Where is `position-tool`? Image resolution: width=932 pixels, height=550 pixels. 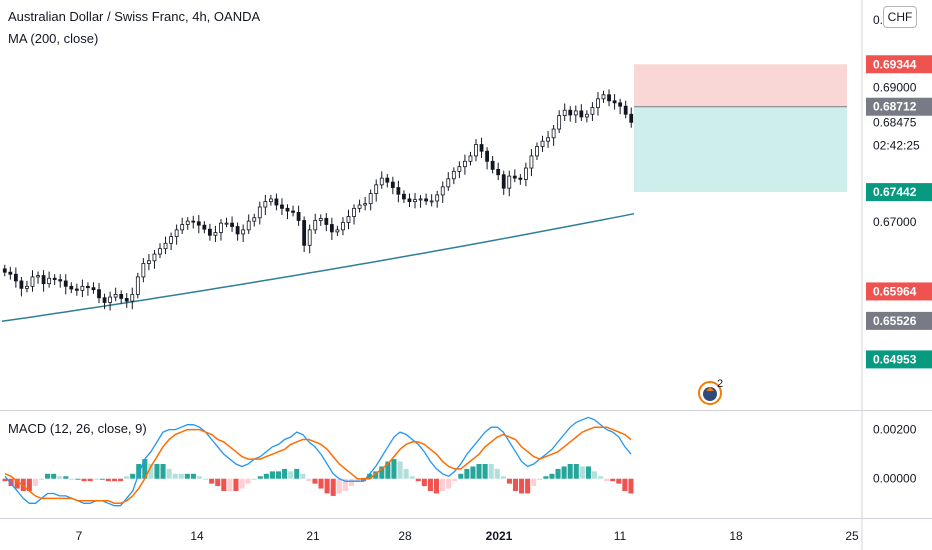 position-tool is located at coordinates (740, 128).